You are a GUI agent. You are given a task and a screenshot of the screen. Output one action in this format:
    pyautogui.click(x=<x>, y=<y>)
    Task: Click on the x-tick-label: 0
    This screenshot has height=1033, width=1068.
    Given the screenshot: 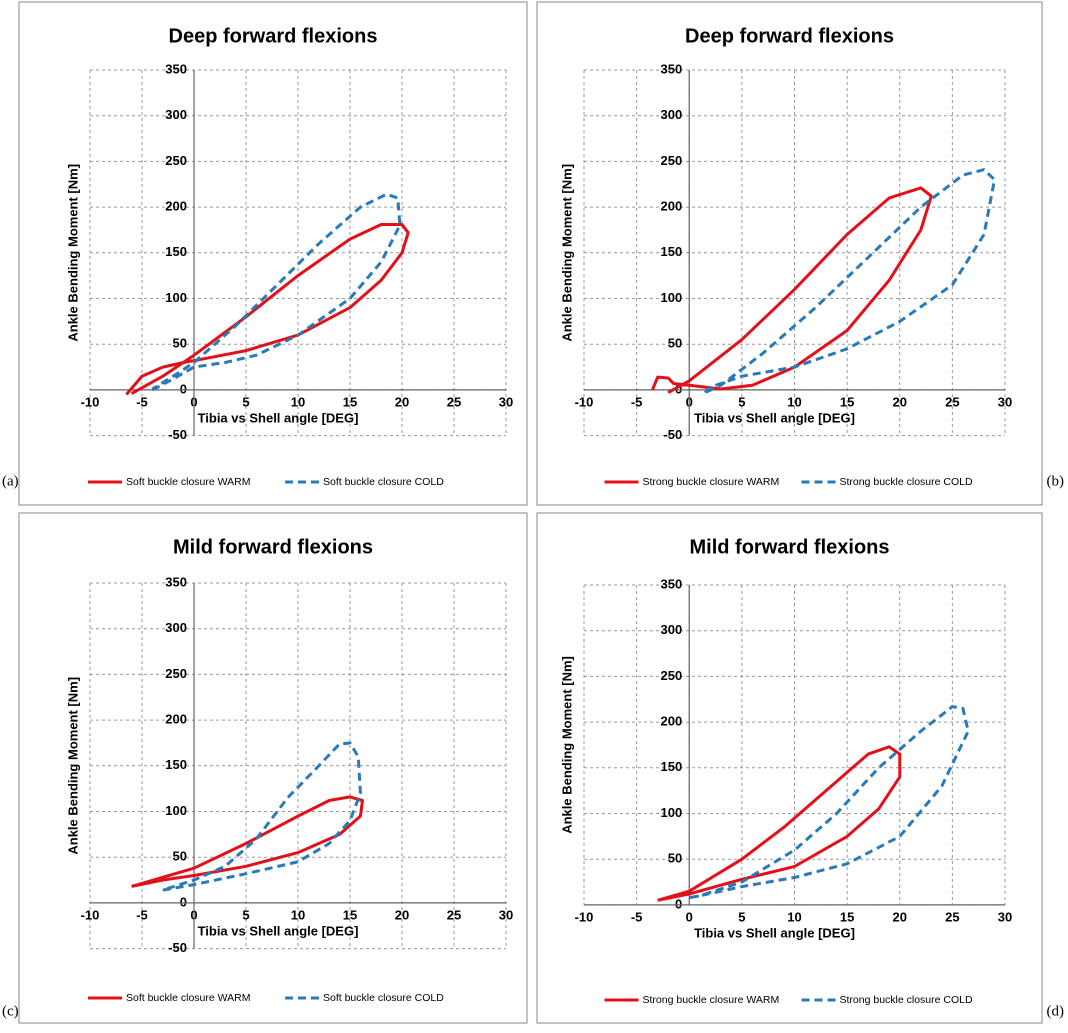 What is the action you would take?
    pyautogui.click(x=689, y=916)
    